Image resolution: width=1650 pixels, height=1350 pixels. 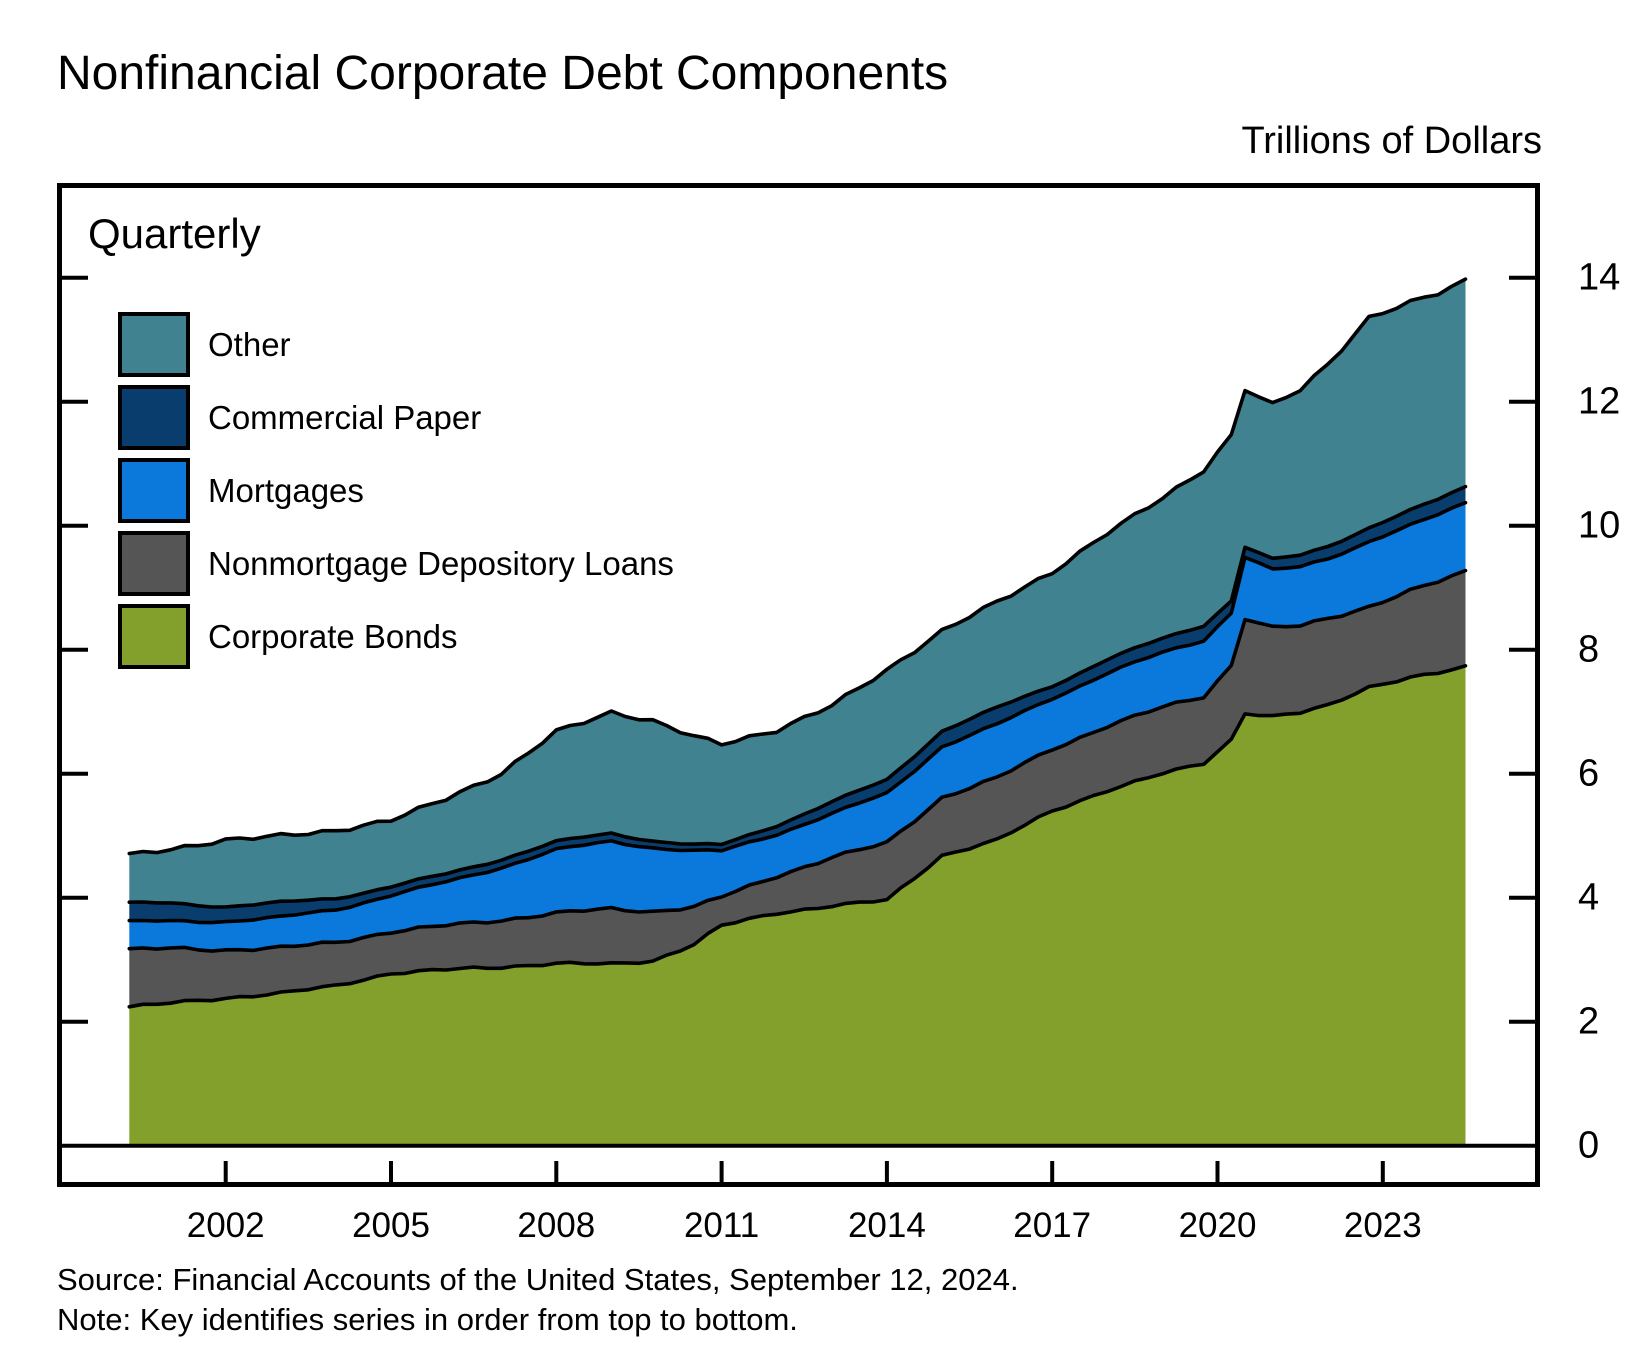 What do you see at coordinates (345, 417) in the screenshot?
I see `legend-label-commercial-paper: Commercial Paper` at bounding box center [345, 417].